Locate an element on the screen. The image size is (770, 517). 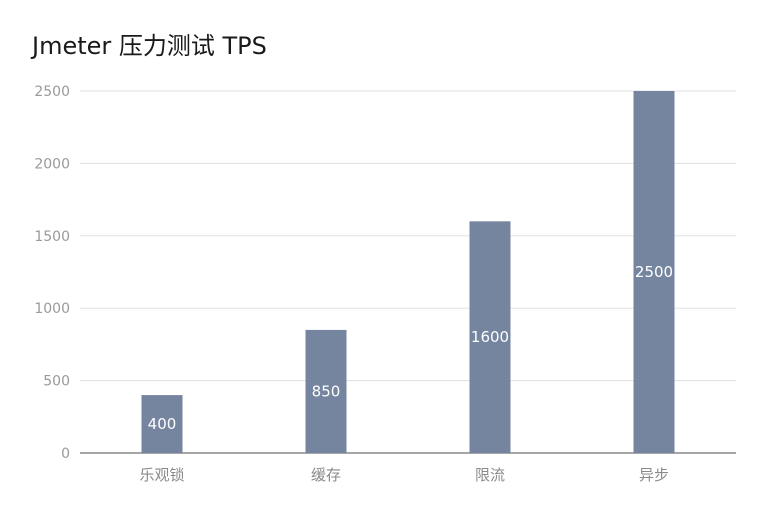
y-tick-label-2500: 2500 is located at coordinates (52, 92).